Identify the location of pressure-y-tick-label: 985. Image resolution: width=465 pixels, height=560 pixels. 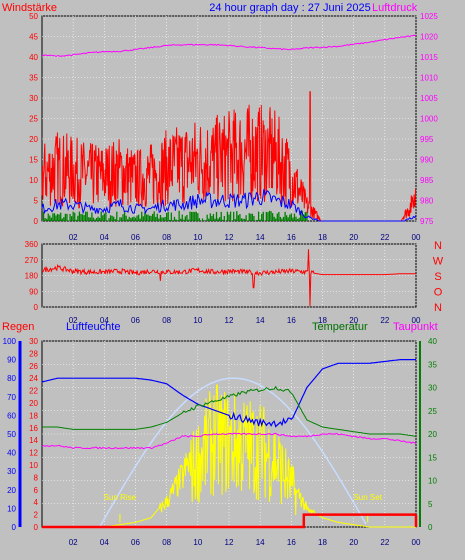
(427, 180).